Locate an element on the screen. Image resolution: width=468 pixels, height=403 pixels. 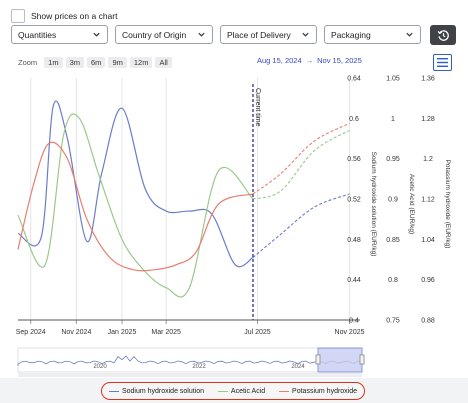
history-reset-icon is located at coordinates (443, 35).